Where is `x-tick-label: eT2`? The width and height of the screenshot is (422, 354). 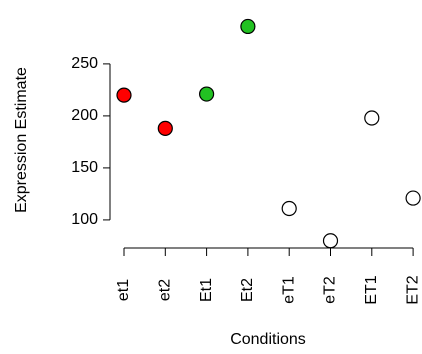
x-tick-label: eT2 is located at coordinates (330, 290).